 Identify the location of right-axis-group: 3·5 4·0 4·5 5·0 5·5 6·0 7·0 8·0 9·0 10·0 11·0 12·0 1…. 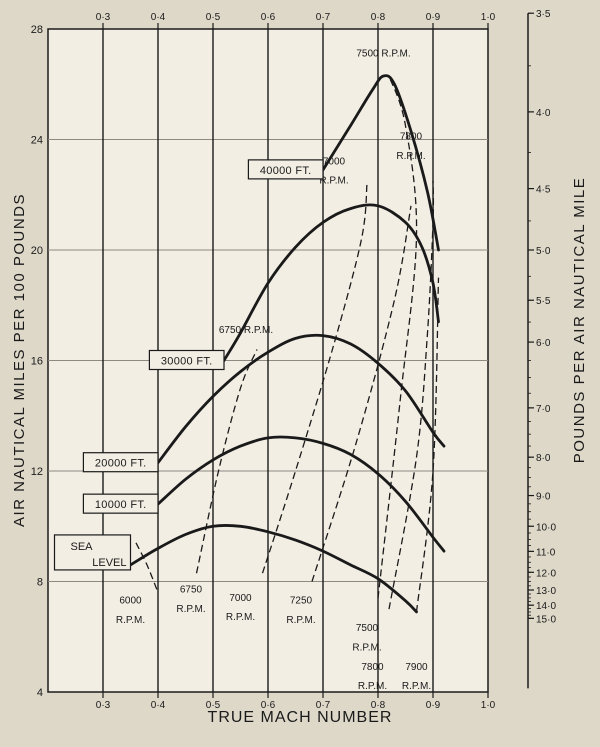
(541, 349).